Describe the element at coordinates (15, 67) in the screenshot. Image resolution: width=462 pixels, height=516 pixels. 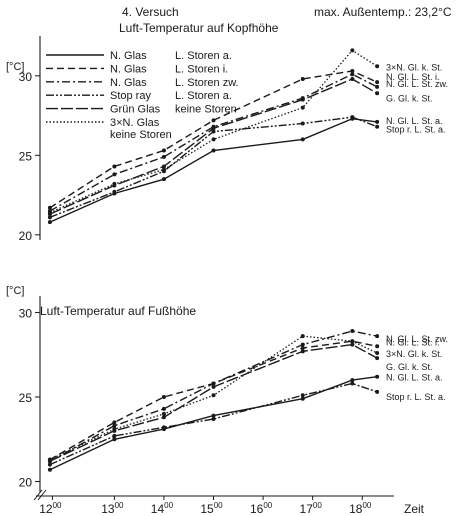
I see `top-ylabel: [°C]` at that location.